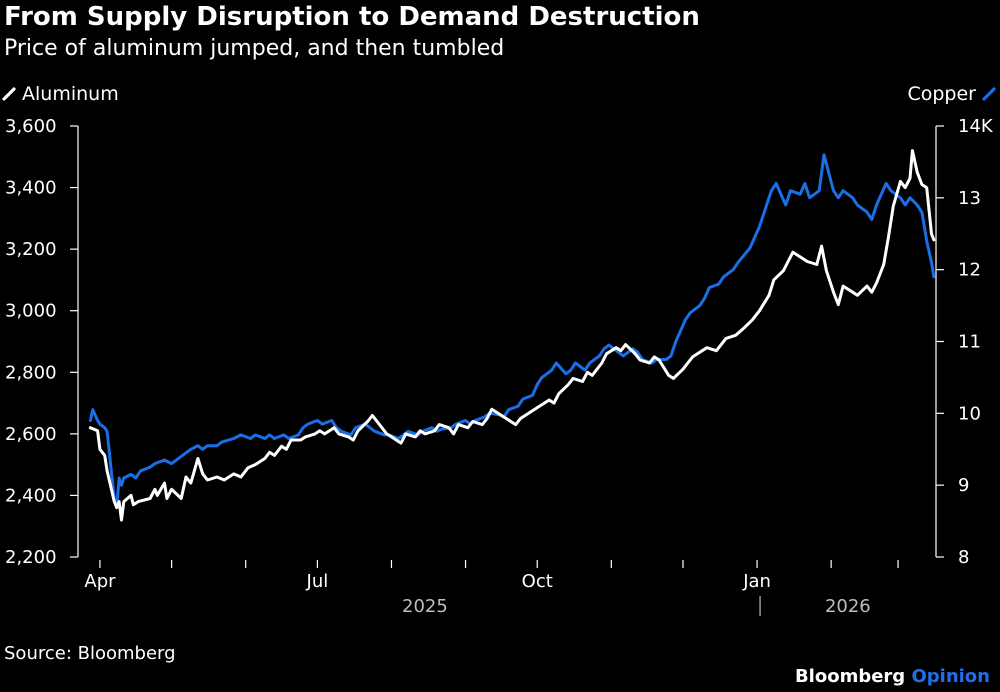 The height and width of the screenshot is (692, 1000). Describe the element at coordinates (756, 581) in the screenshot. I see `x-tick-label: Jan` at that location.